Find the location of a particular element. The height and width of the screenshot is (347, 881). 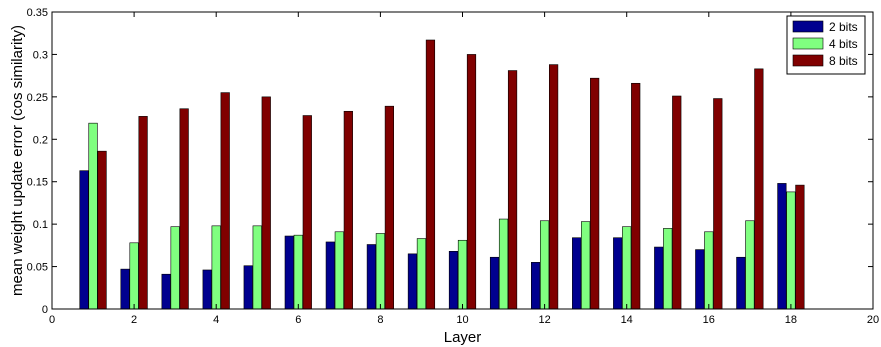

legend-label-2-bits: 2 bits is located at coordinates (843, 27).